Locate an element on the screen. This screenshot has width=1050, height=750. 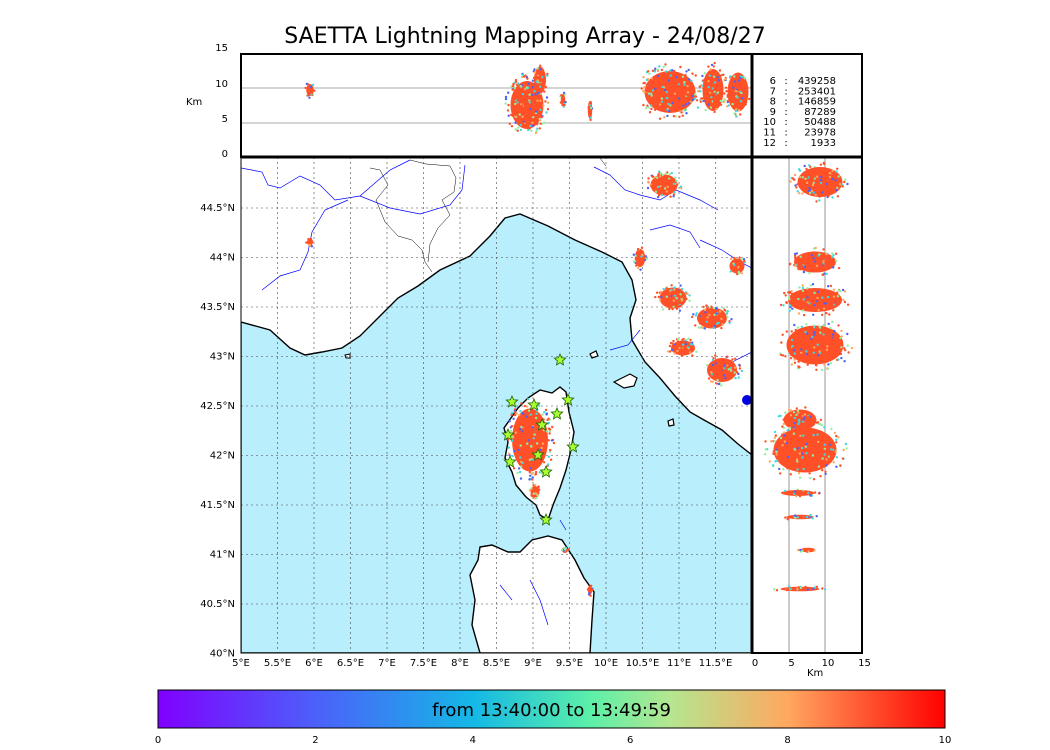
station-count-stations: 7 is located at coordinates (773, 91).